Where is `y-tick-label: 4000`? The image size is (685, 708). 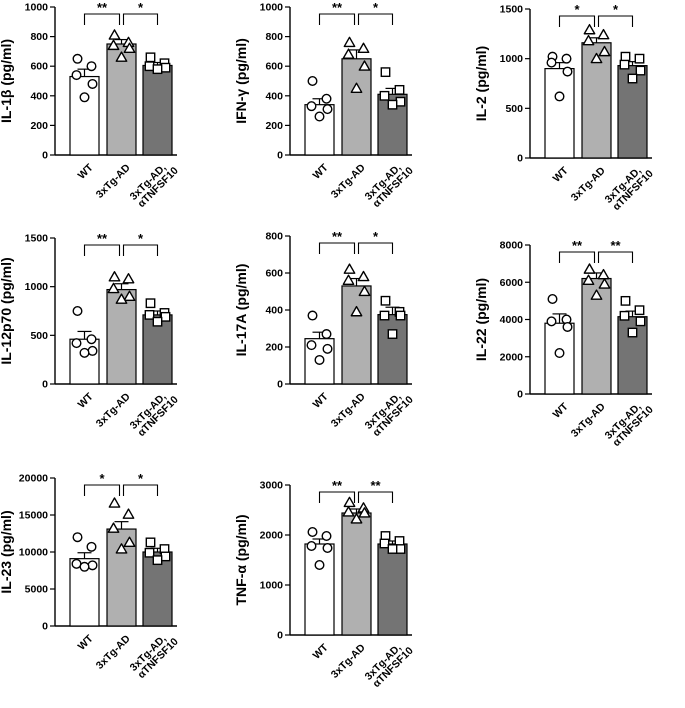
y-tick-label: 4000 is located at coordinates (512, 320).